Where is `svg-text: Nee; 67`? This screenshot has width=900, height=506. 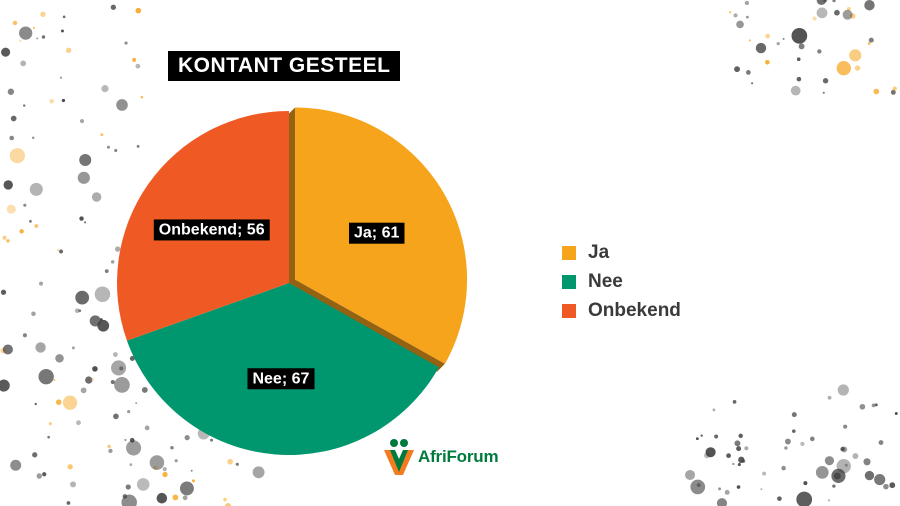
svg-text: Nee; 67 is located at coordinates (280, 378).